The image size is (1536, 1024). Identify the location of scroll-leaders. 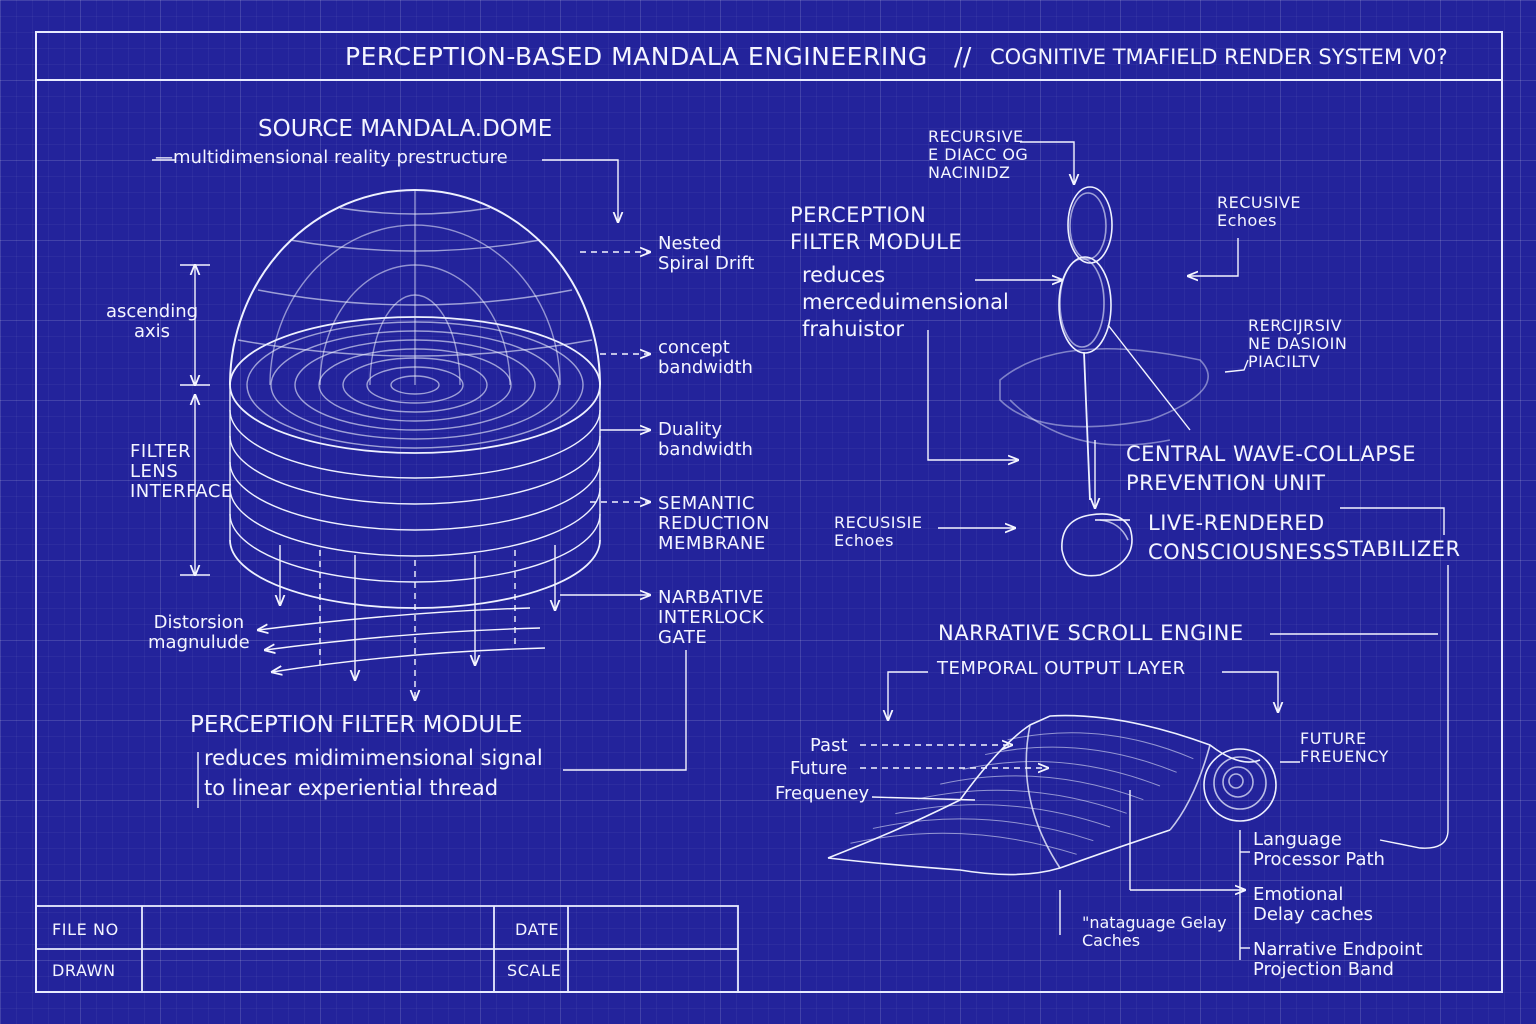
(1149, 796).